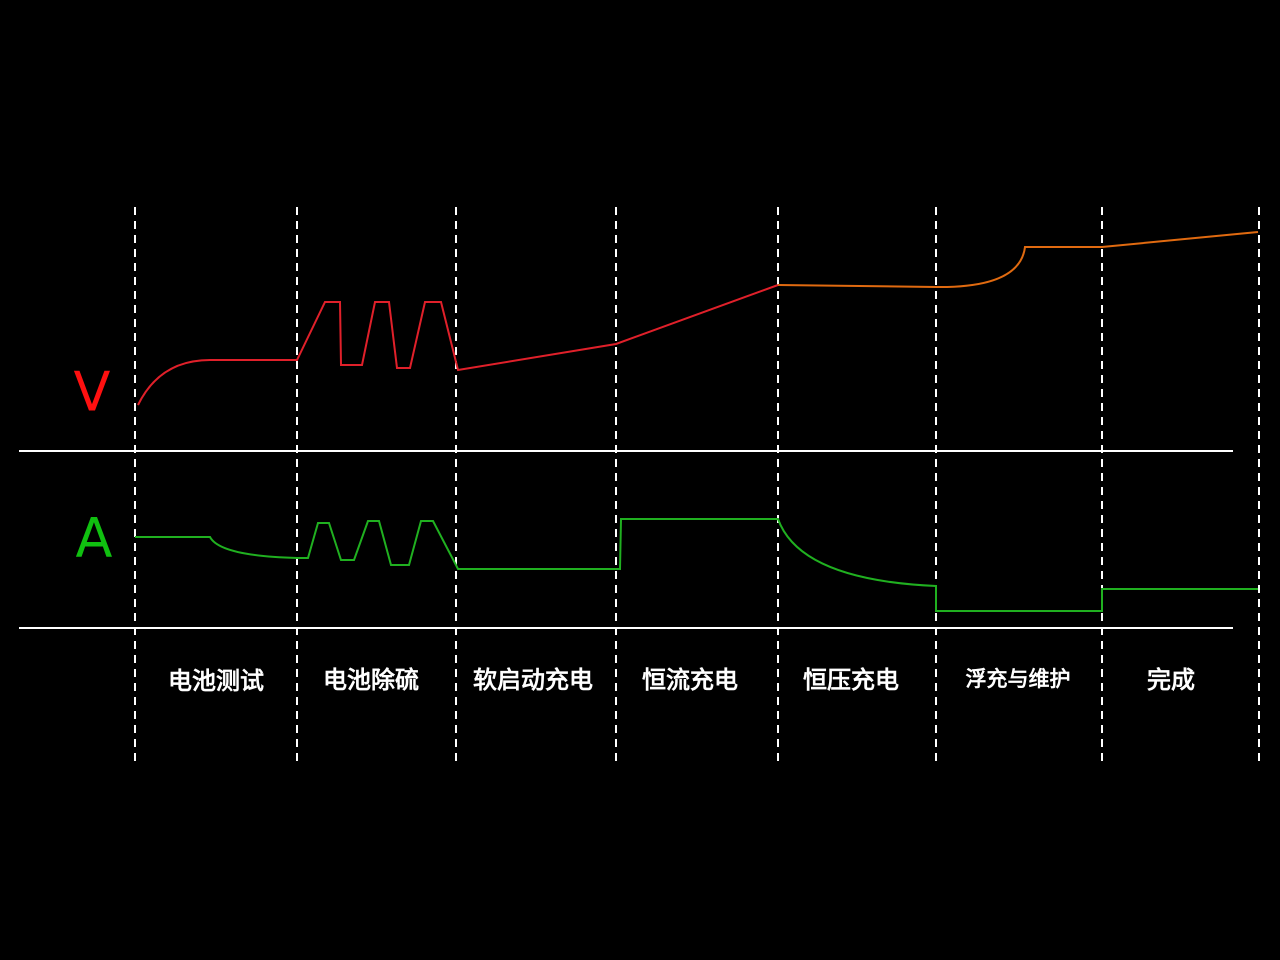 Image resolution: width=1280 pixels, height=960 pixels. Describe the element at coordinates (216, 681) in the screenshot. I see `stage-label: 电池测试` at that location.